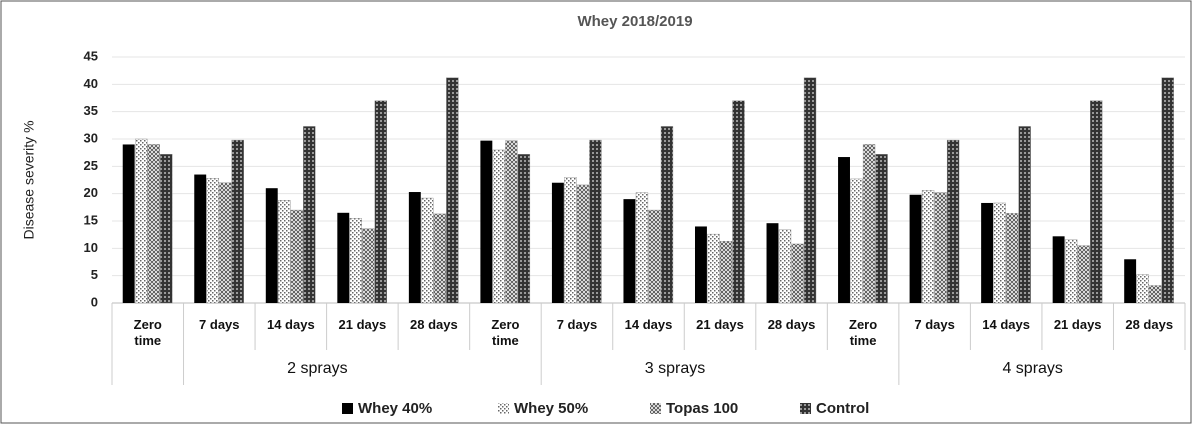  What do you see at coordinates (91, 110) in the screenshot?
I see `y-tick-label: 35` at bounding box center [91, 110].